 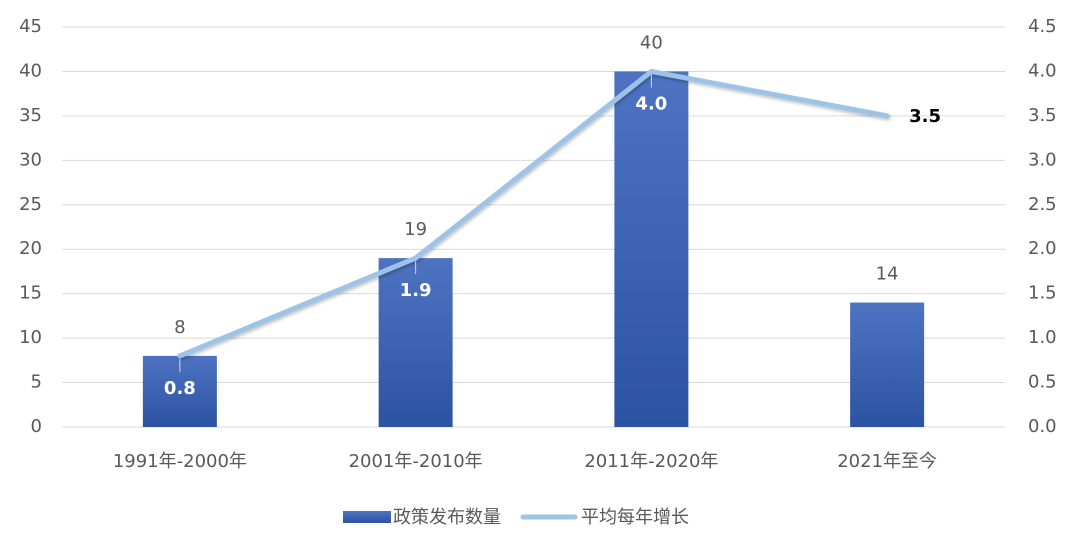 What do you see at coordinates (30, 26) in the screenshot?
I see `y-tick-label: 45` at bounding box center [30, 26].